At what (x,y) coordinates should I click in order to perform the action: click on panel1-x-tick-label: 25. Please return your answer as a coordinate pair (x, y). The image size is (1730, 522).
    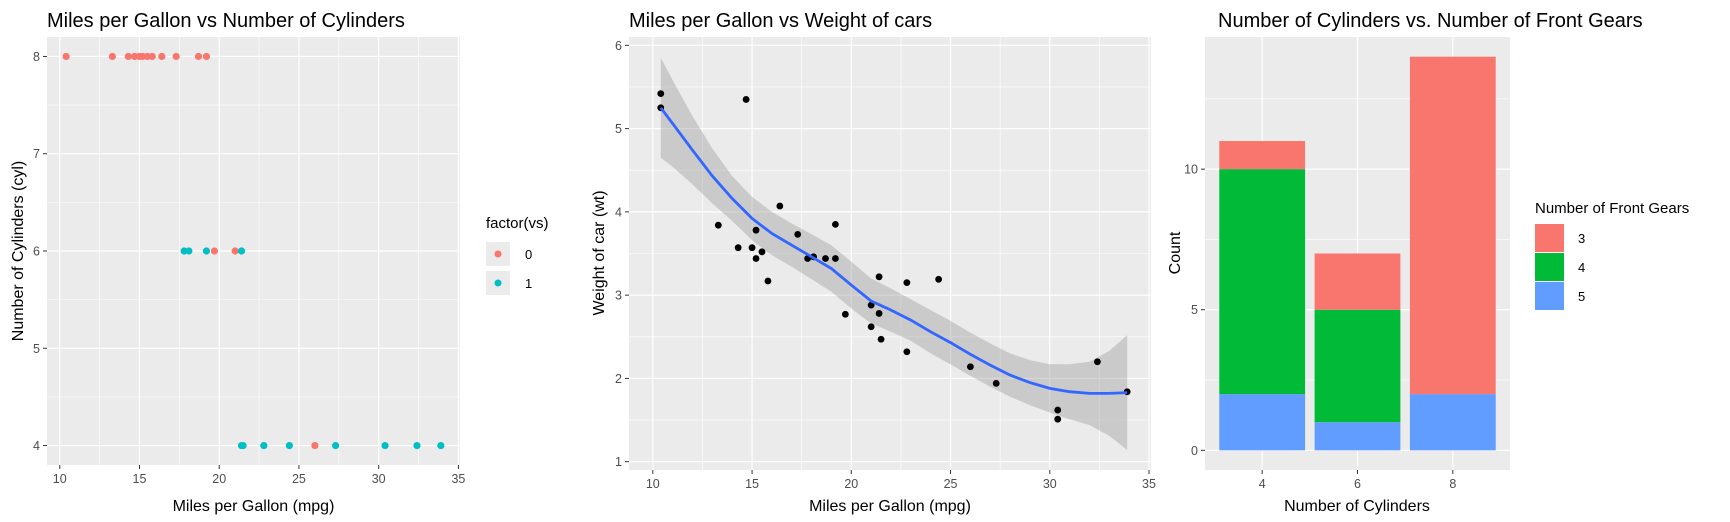
    Looking at the image, I should click on (299, 479).